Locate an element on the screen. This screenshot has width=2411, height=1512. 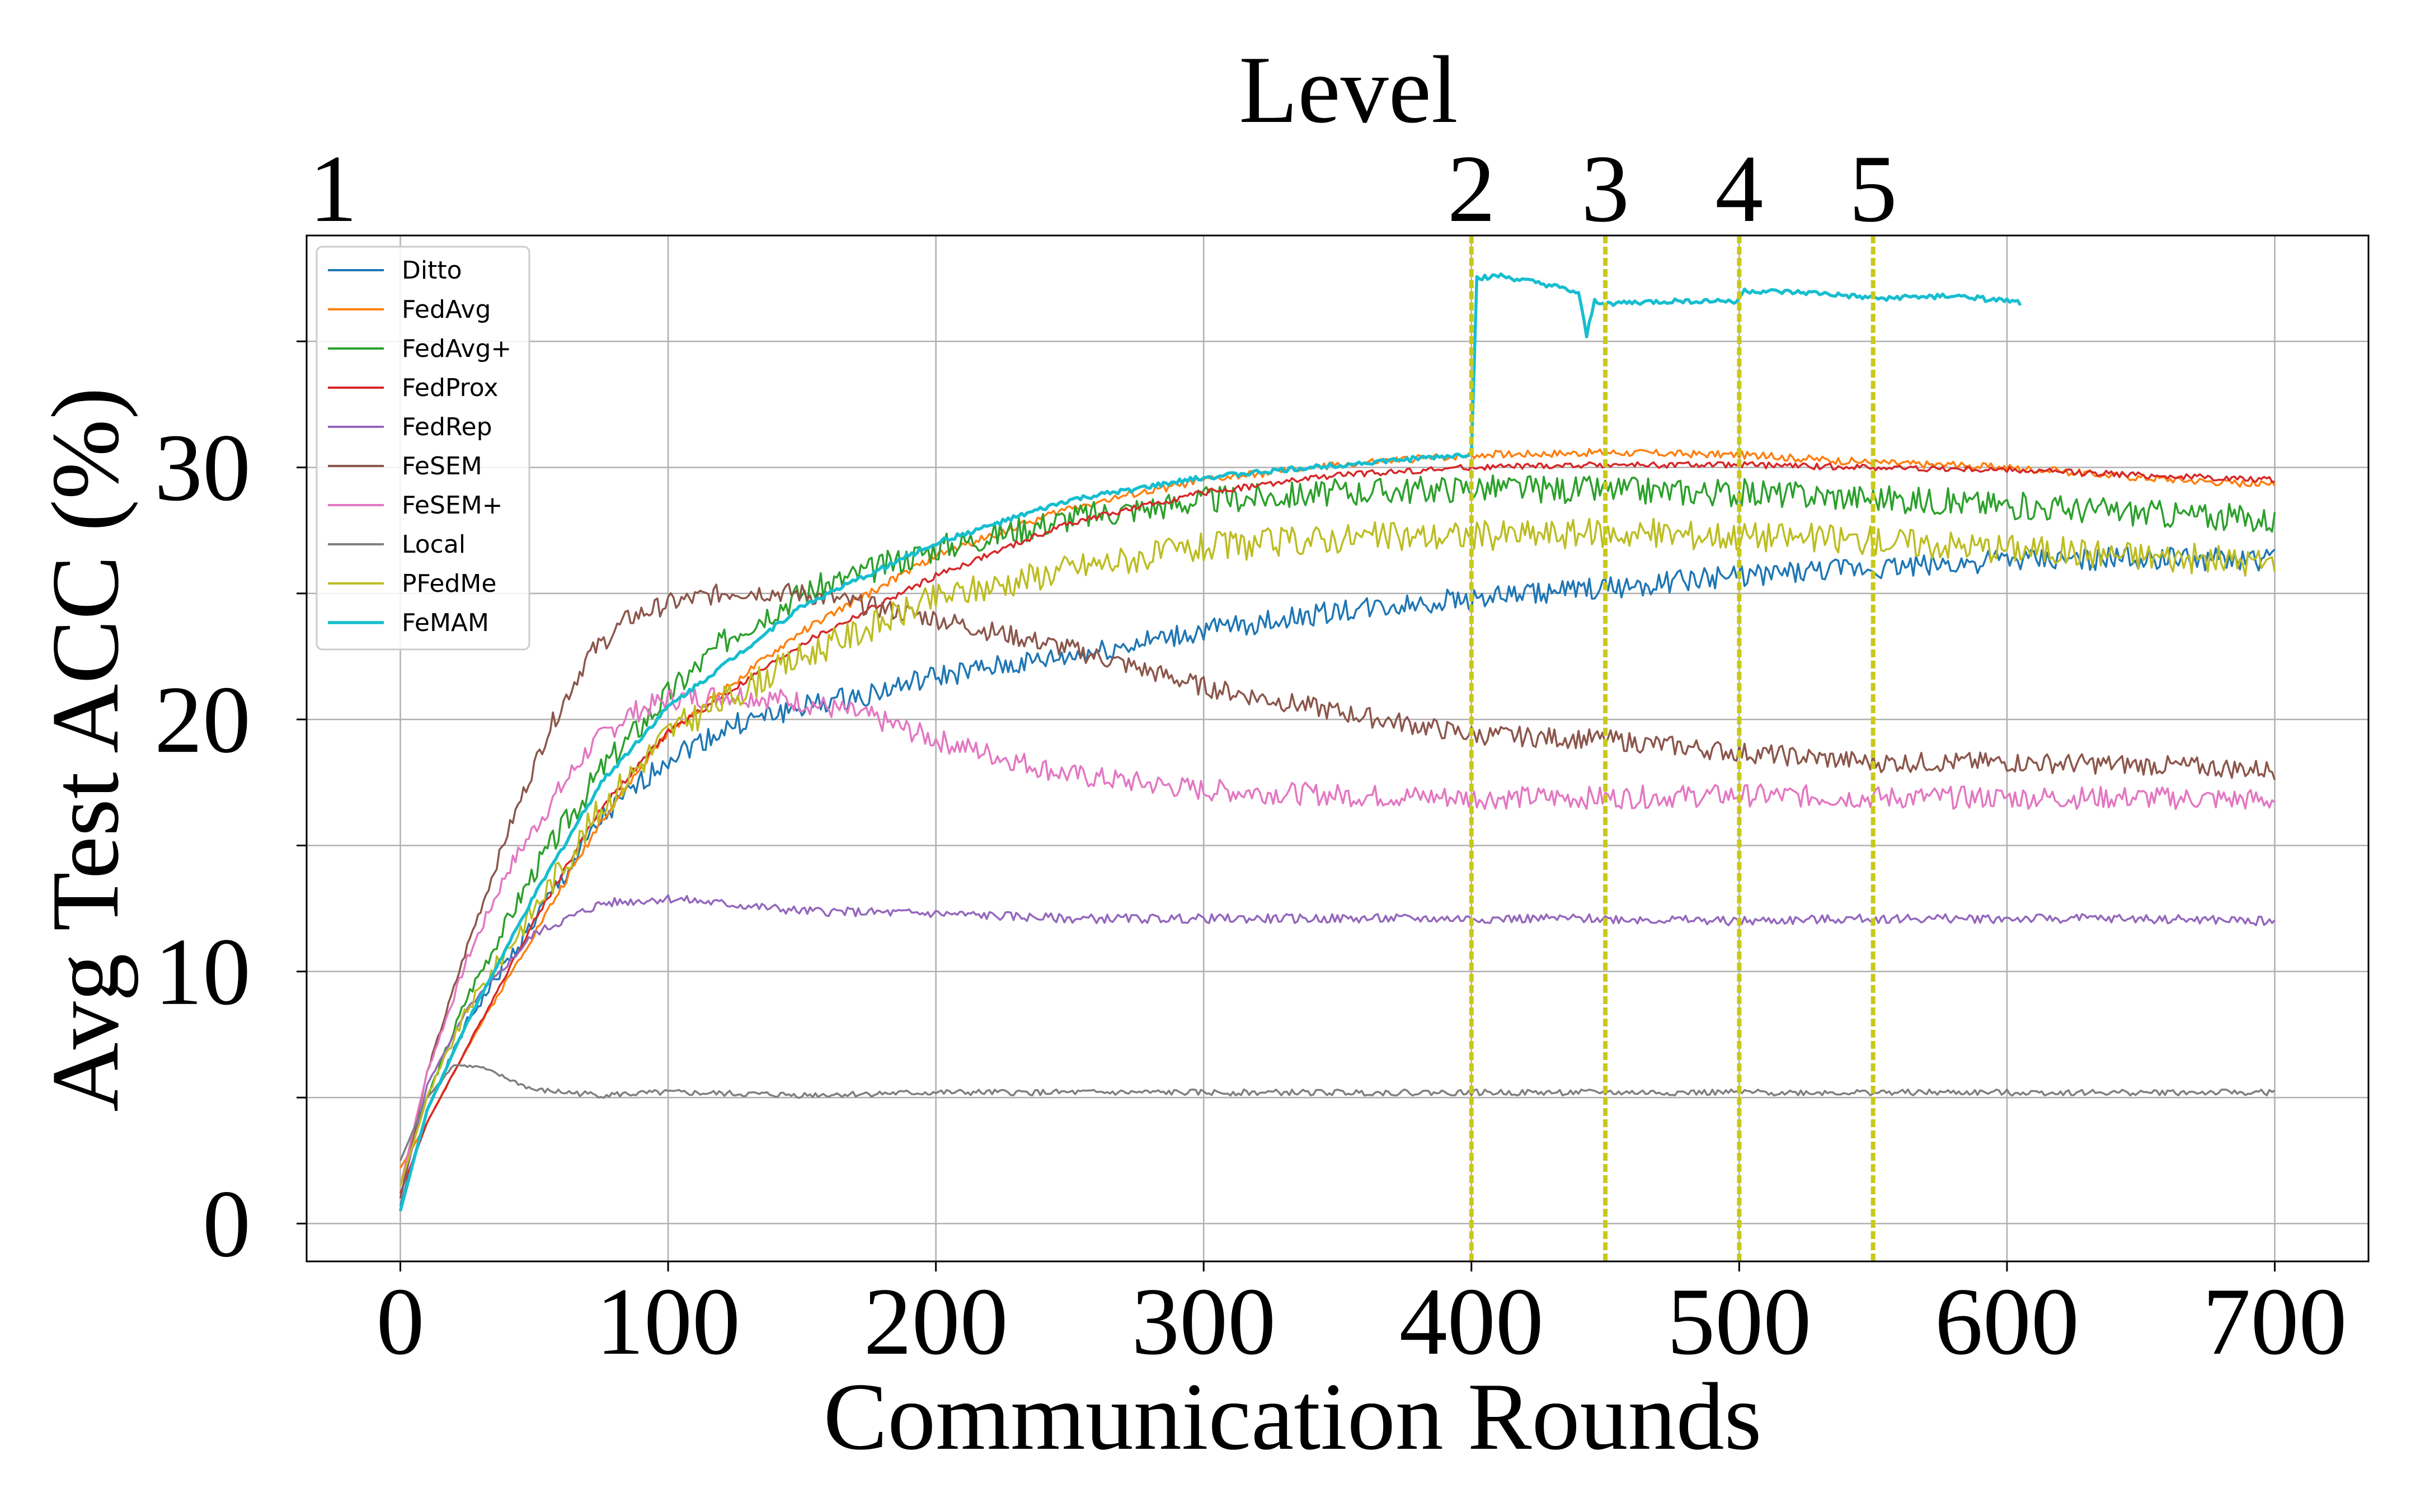
legend-label: FeMAM is located at coordinates (446, 623).